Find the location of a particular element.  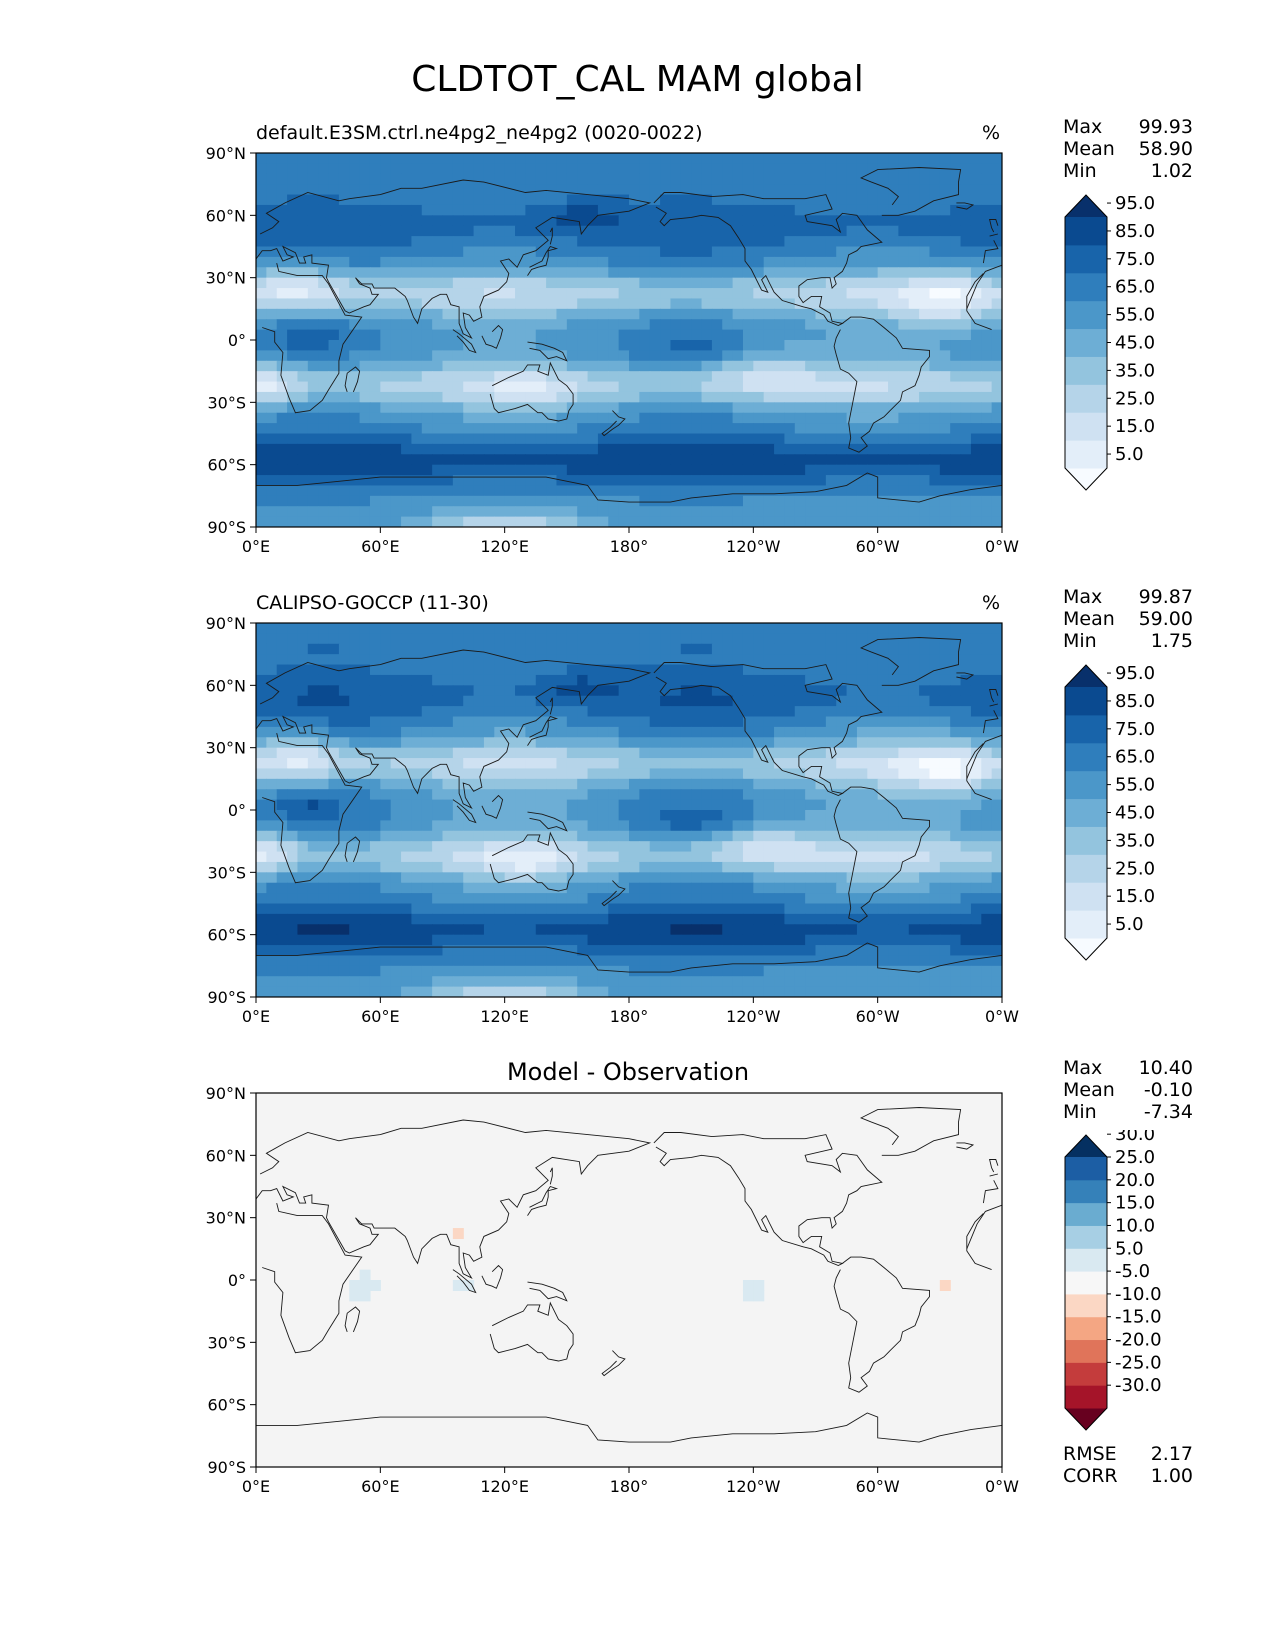

colorbar-tick-label: 95.0 is located at coordinates (1135, 673).